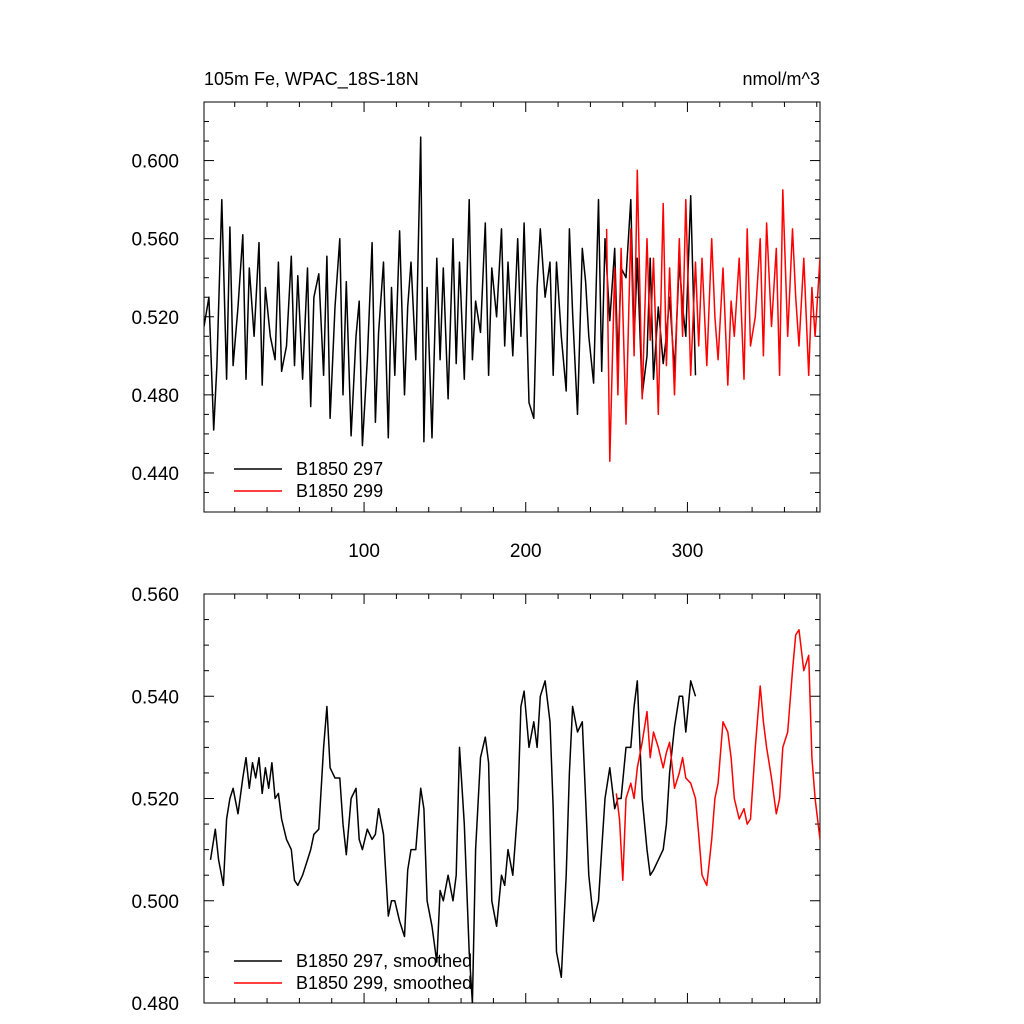 Image resolution: width=1024 pixels, height=1024 pixels. Describe the element at coordinates (155, 800) in the screenshot. I see `bottom-y-tick-label: 0.520` at that location.